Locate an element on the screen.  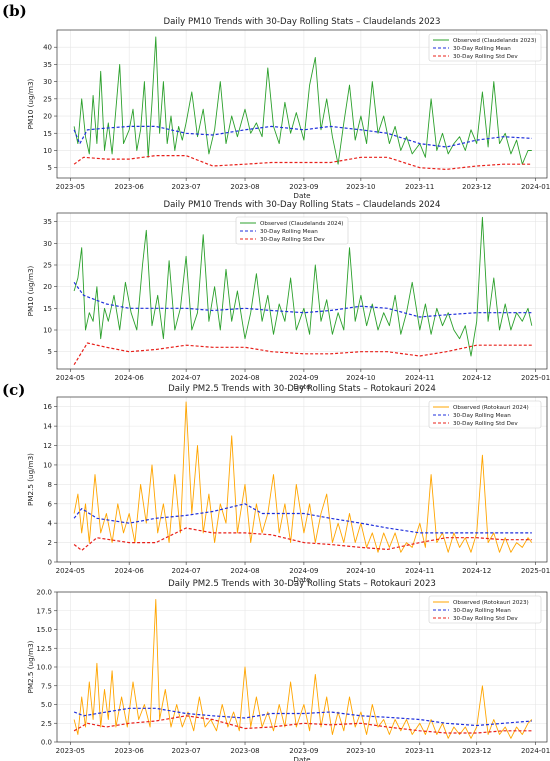
y-tick-label: 2 is located at coordinates (50, 543).